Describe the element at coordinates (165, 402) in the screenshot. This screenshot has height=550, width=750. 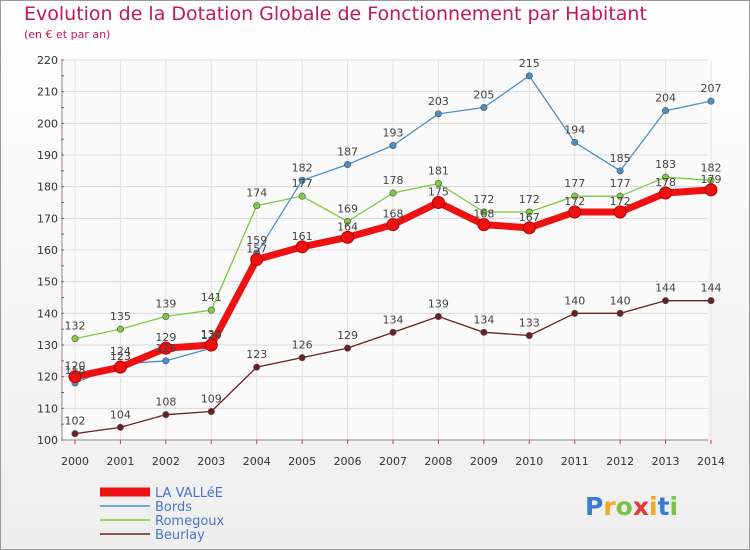
I see `data-label: 108` at that location.